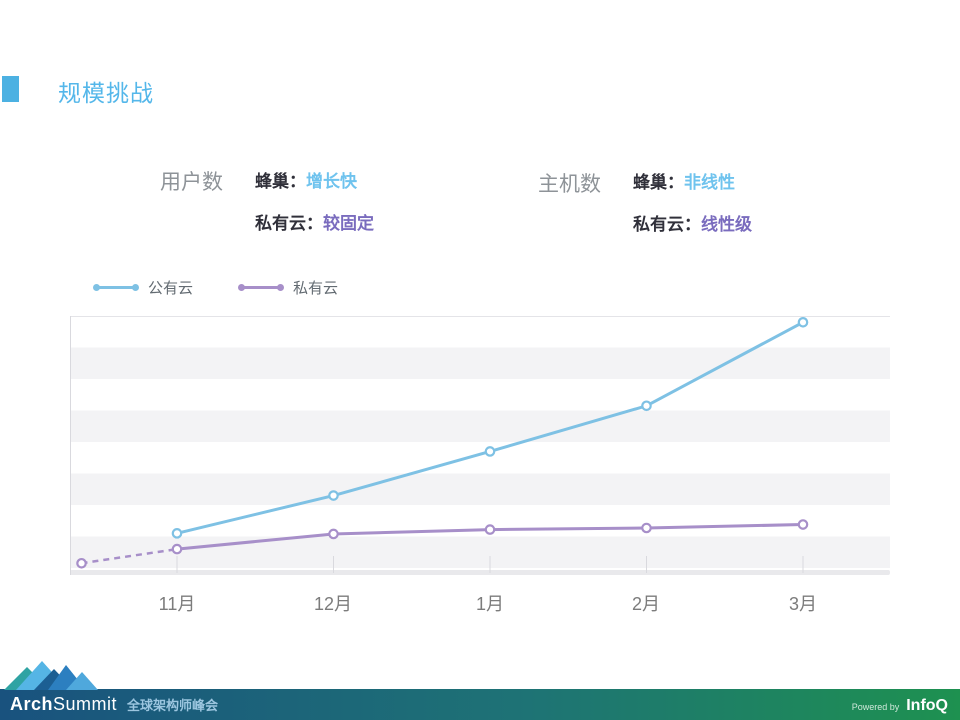  What do you see at coordinates (177, 604) in the screenshot?
I see `x-axis-label: 11月` at bounding box center [177, 604].